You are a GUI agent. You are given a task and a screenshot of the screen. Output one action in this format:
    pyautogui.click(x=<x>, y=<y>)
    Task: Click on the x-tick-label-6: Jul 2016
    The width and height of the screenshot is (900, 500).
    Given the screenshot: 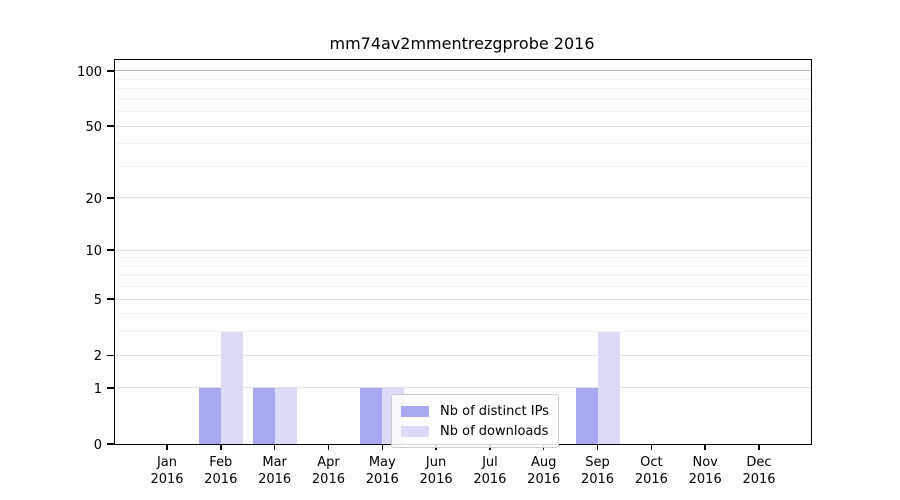 What is the action you would take?
    pyautogui.click(x=490, y=471)
    